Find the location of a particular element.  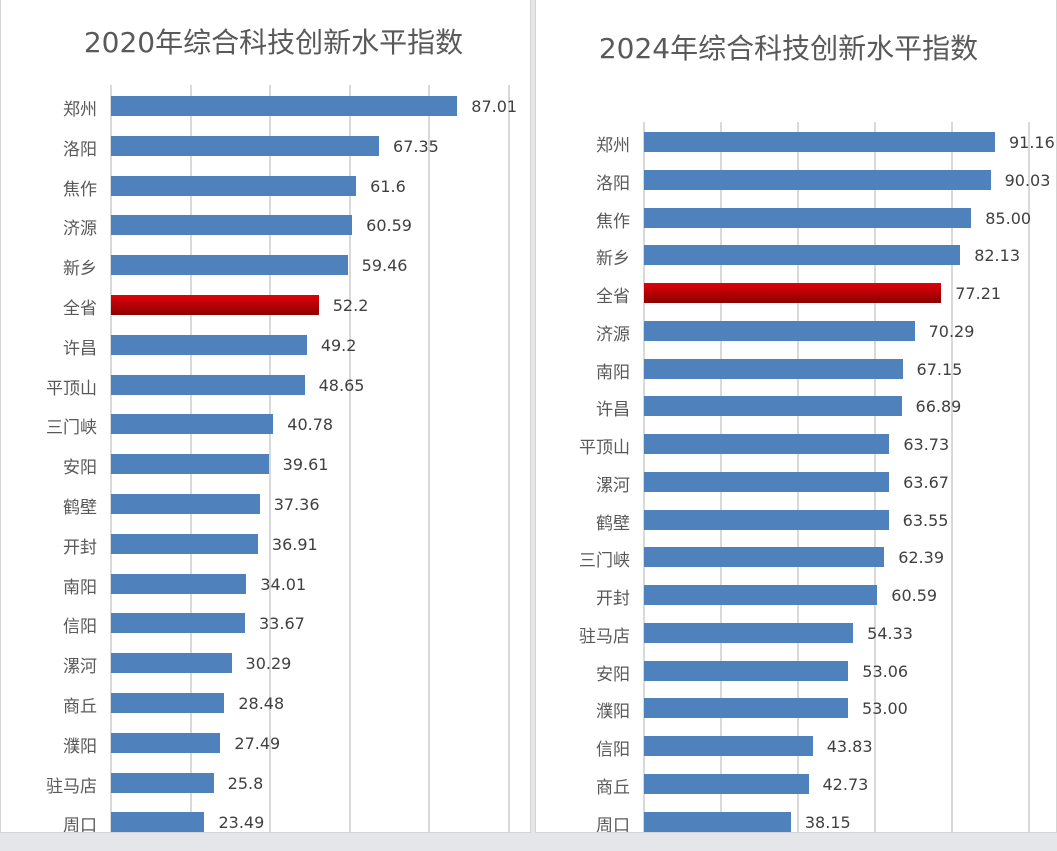

data-label: 38.15 is located at coordinates (827, 822).